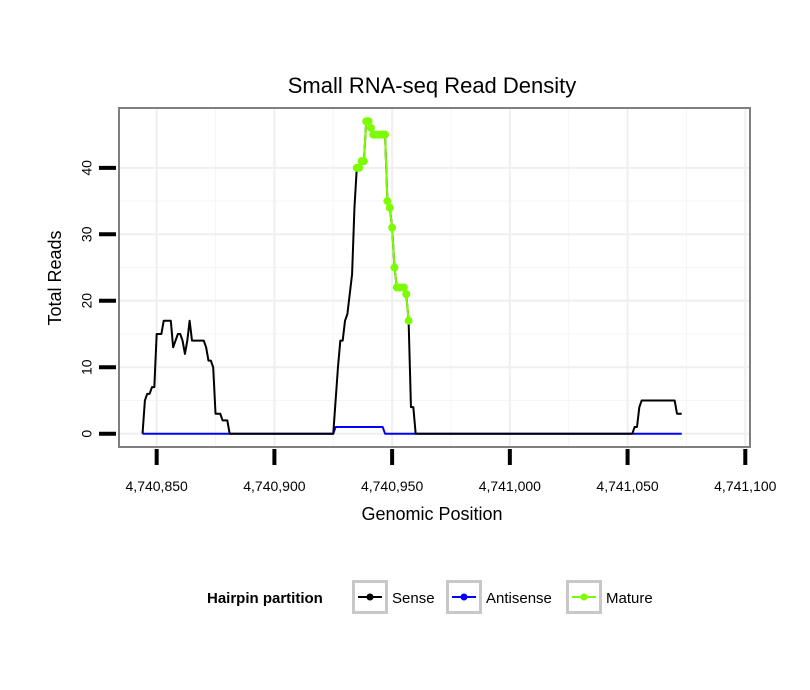  What do you see at coordinates (745, 486) in the screenshot?
I see `x-tick-label: 4,741,100` at bounding box center [745, 486].